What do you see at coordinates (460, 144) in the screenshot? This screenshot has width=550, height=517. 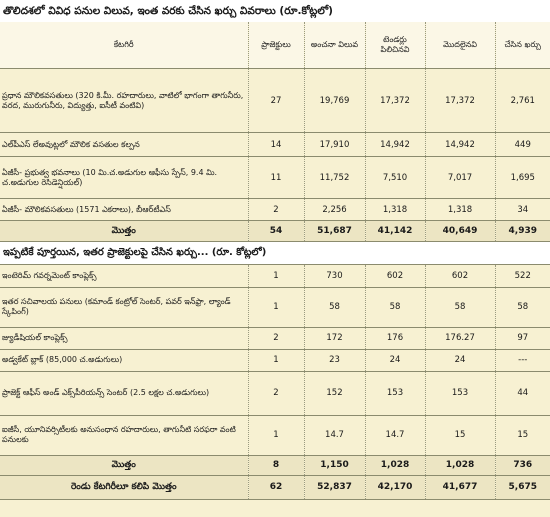 I see `row-started: 14,942` at bounding box center [460, 144].